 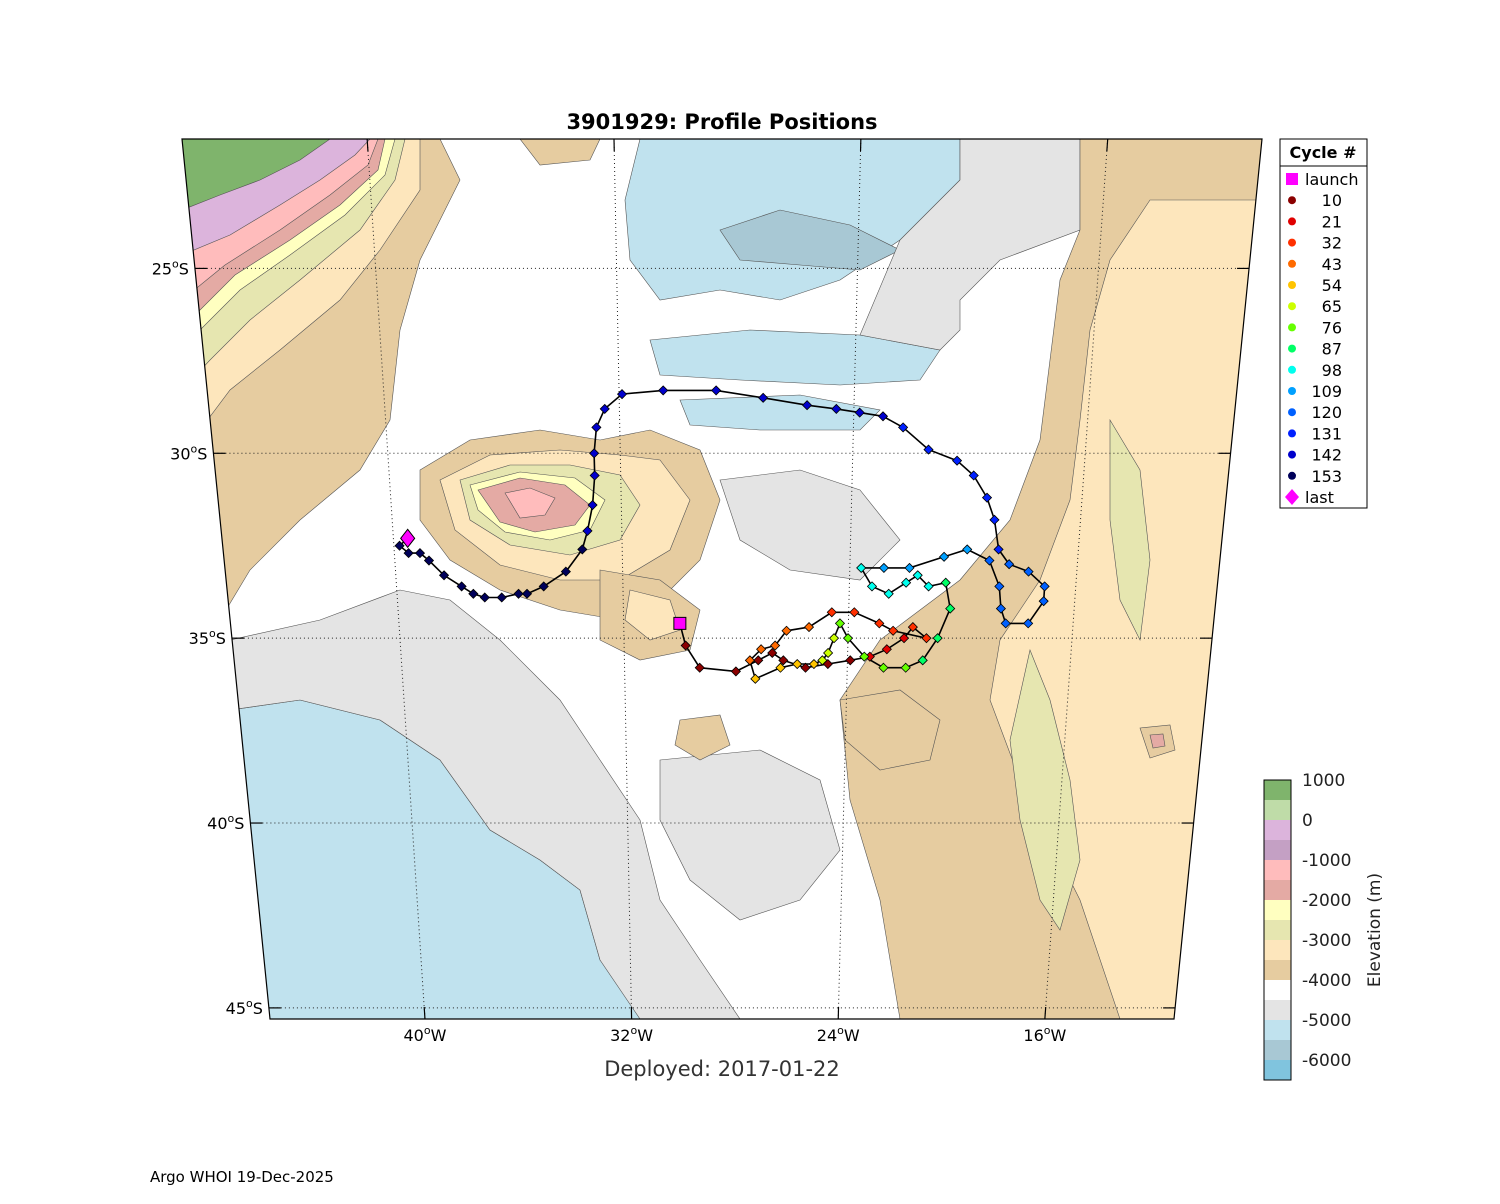 I want to click on legend-entry-label: 109, so click(x=1326, y=391).